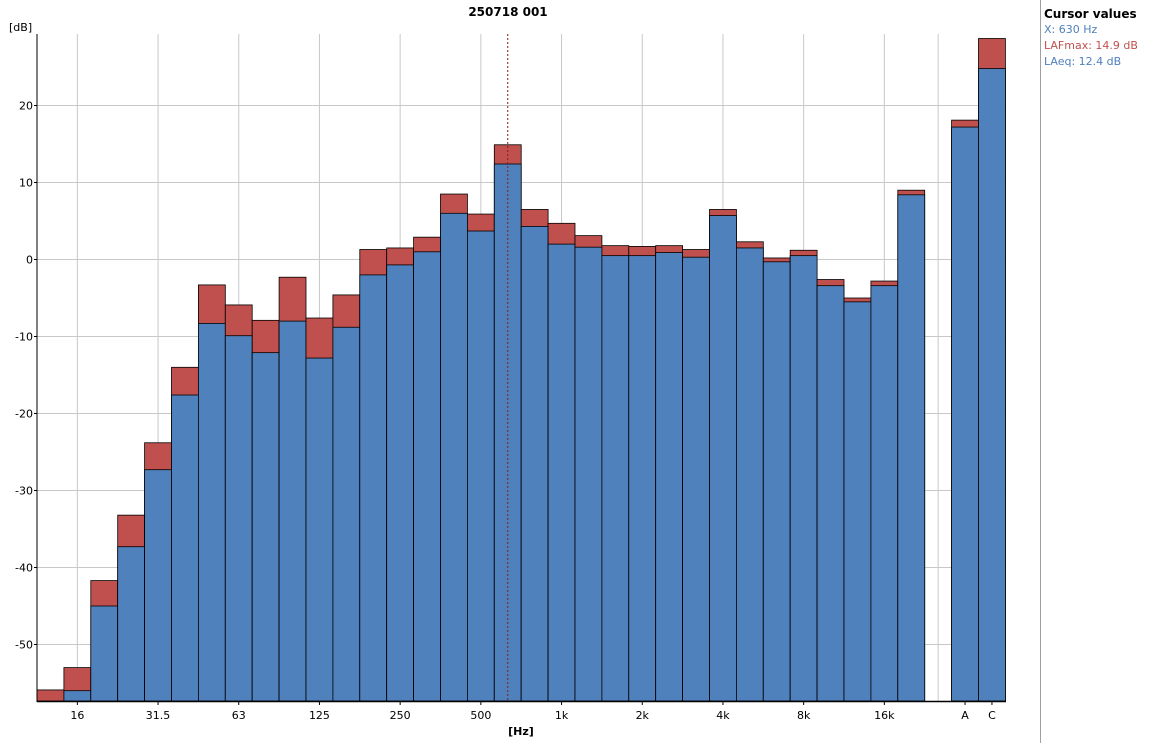  Describe the element at coordinates (1071, 29) in the screenshot. I see `cursor-x-value: X: 630 Hz` at that location.